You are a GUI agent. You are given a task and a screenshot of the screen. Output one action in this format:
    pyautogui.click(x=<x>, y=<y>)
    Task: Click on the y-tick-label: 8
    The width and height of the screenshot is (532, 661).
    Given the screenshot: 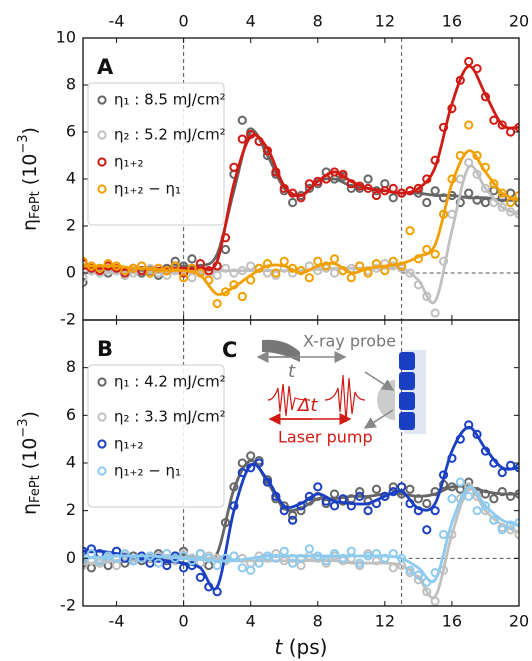 What is the action you would take?
    pyautogui.click(x=71, y=84)
    